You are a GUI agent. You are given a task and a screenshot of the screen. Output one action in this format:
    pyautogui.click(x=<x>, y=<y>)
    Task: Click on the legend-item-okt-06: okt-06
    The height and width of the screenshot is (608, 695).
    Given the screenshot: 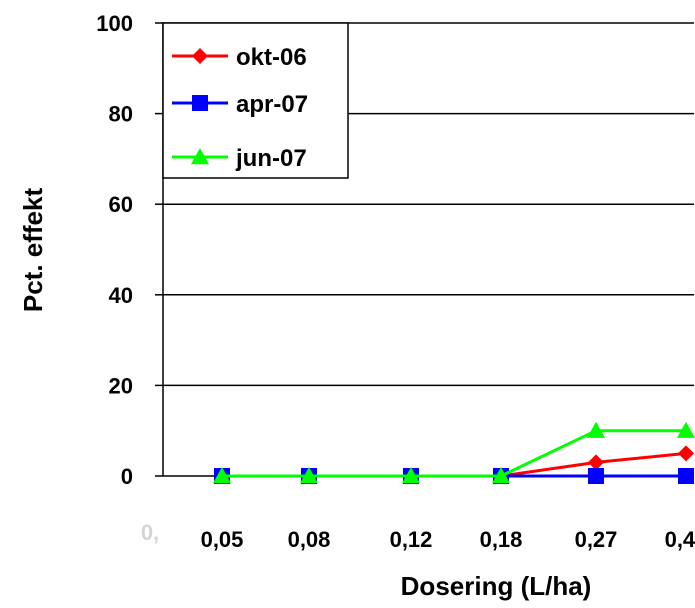 What is the action you would take?
    pyautogui.click(x=239, y=57)
    